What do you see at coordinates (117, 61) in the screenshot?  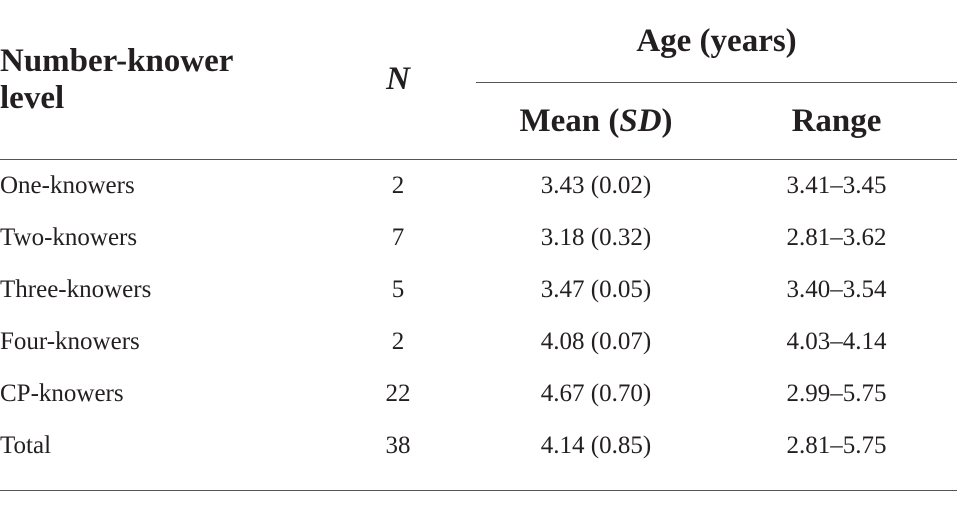 I see `level-label-line1: Number-knower` at bounding box center [117, 61].